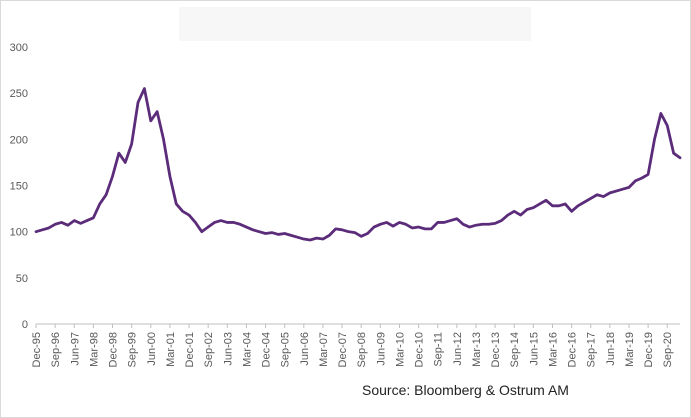 The image size is (691, 418). Describe the element at coordinates (37, 349) in the screenshot. I see `x-tick-label: Dec-95` at that location.